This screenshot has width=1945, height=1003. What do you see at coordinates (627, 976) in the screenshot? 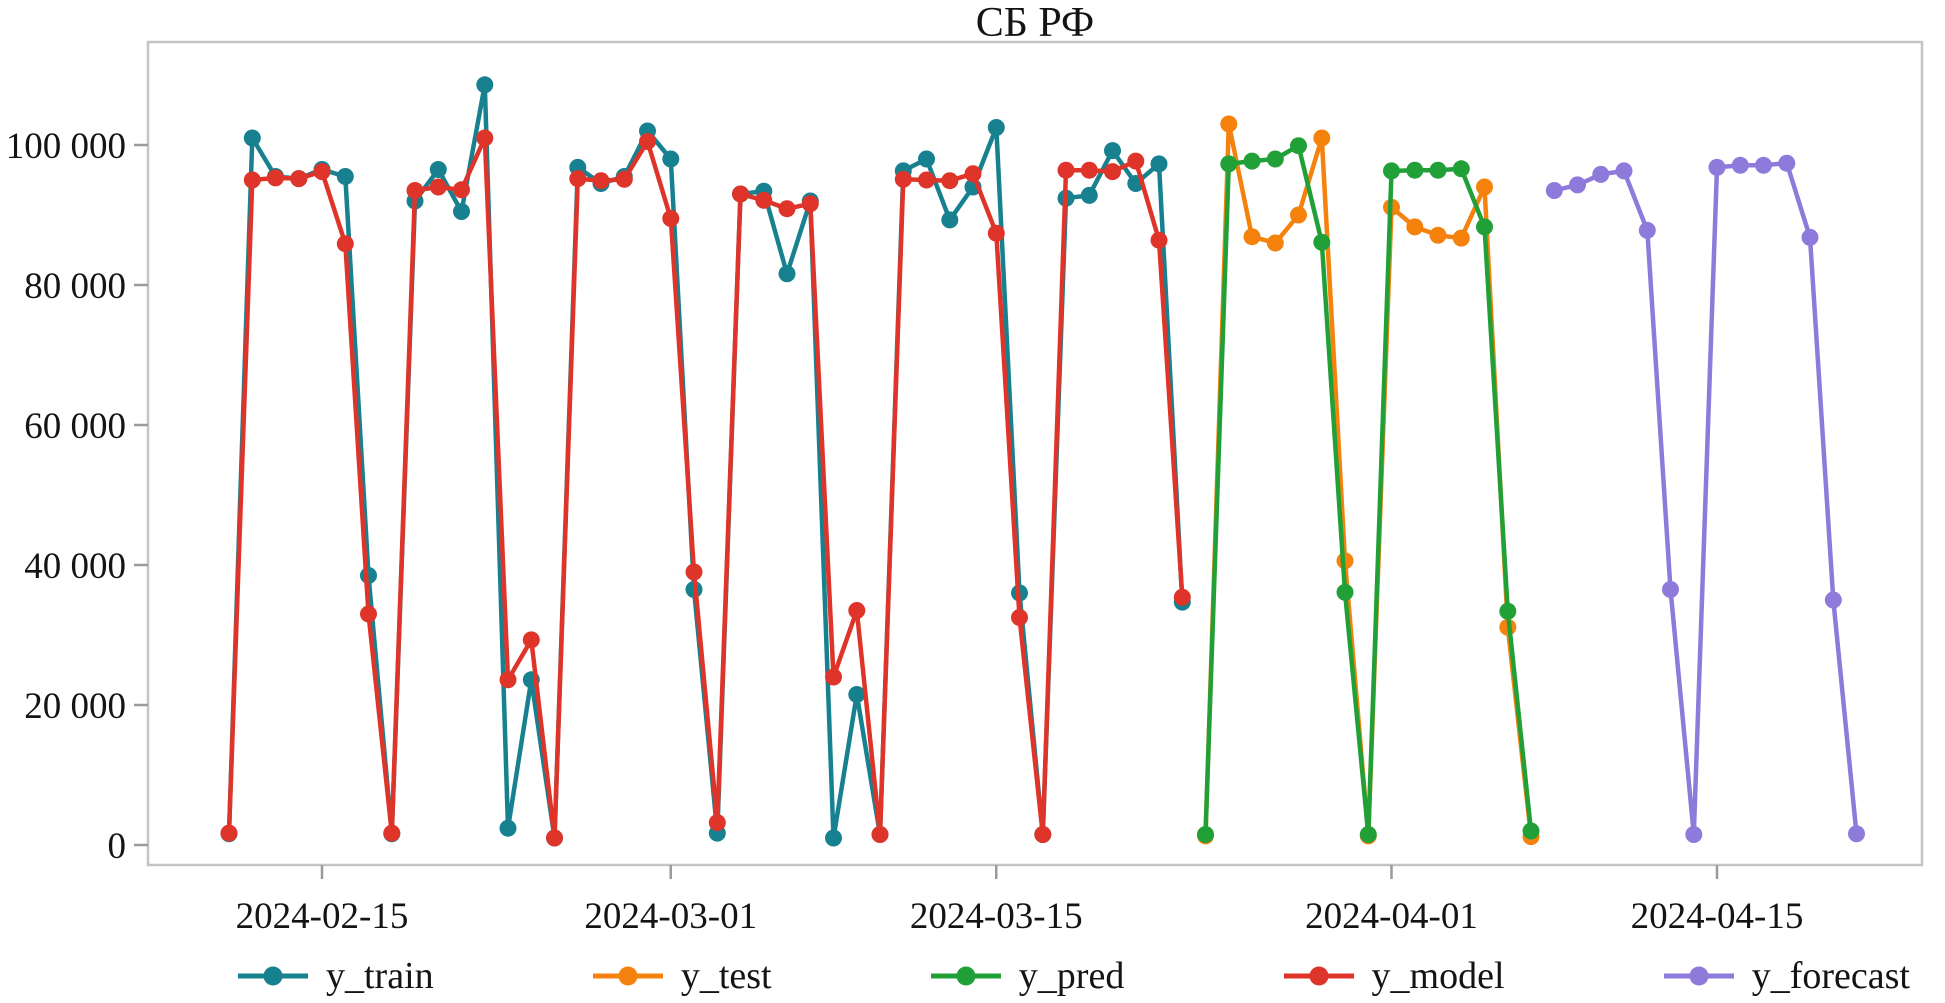
I see `legend-swatch-y_test` at bounding box center [627, 976].